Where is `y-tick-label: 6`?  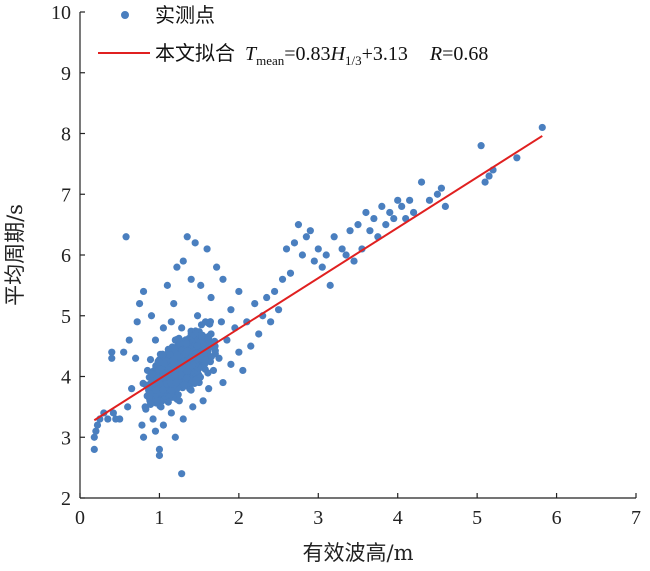
y-tick-label: 6 is located at coordinates (66, 256).